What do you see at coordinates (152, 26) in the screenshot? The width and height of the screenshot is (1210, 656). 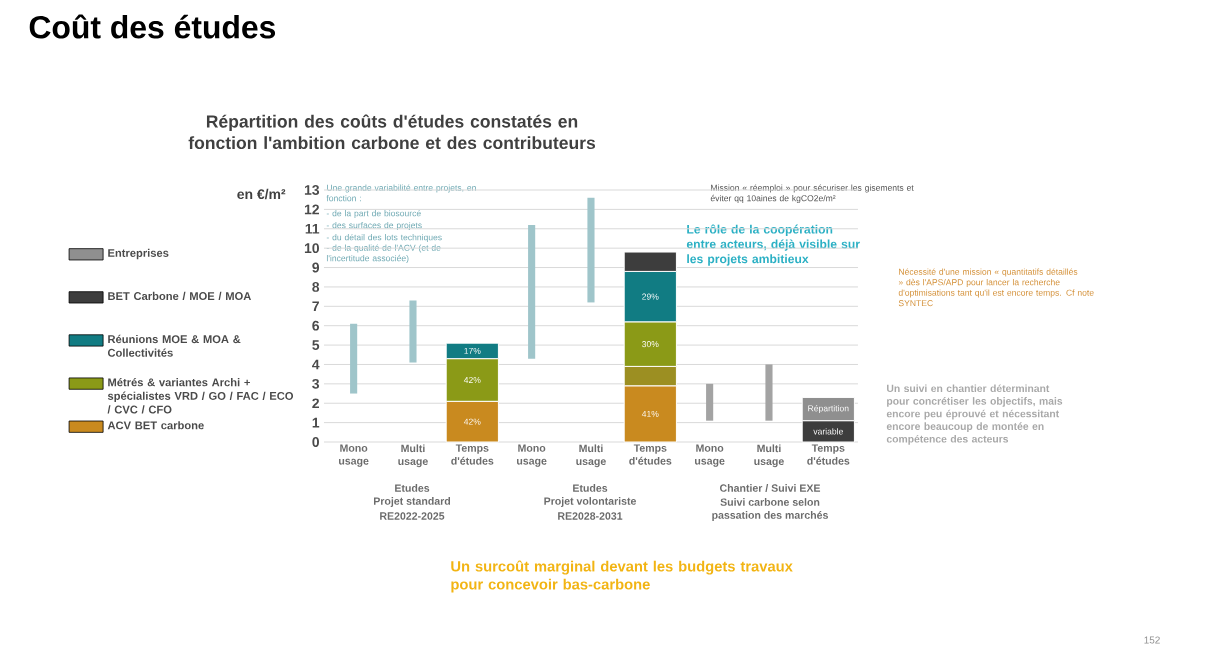 I see `chart-title: Coût des études` at bounding box center [152, 26].